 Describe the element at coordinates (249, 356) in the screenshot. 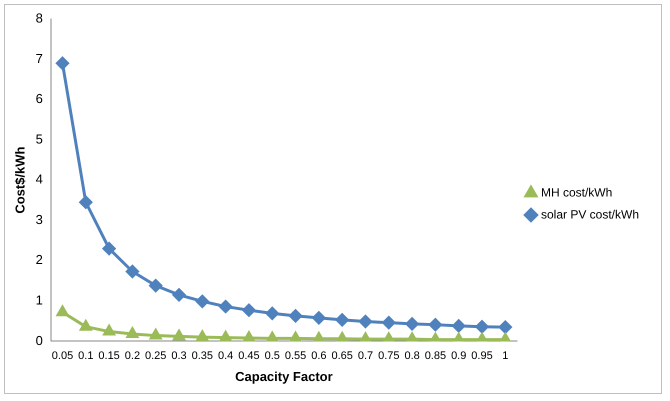

I see `x-tick-label: 0.45` at that location.